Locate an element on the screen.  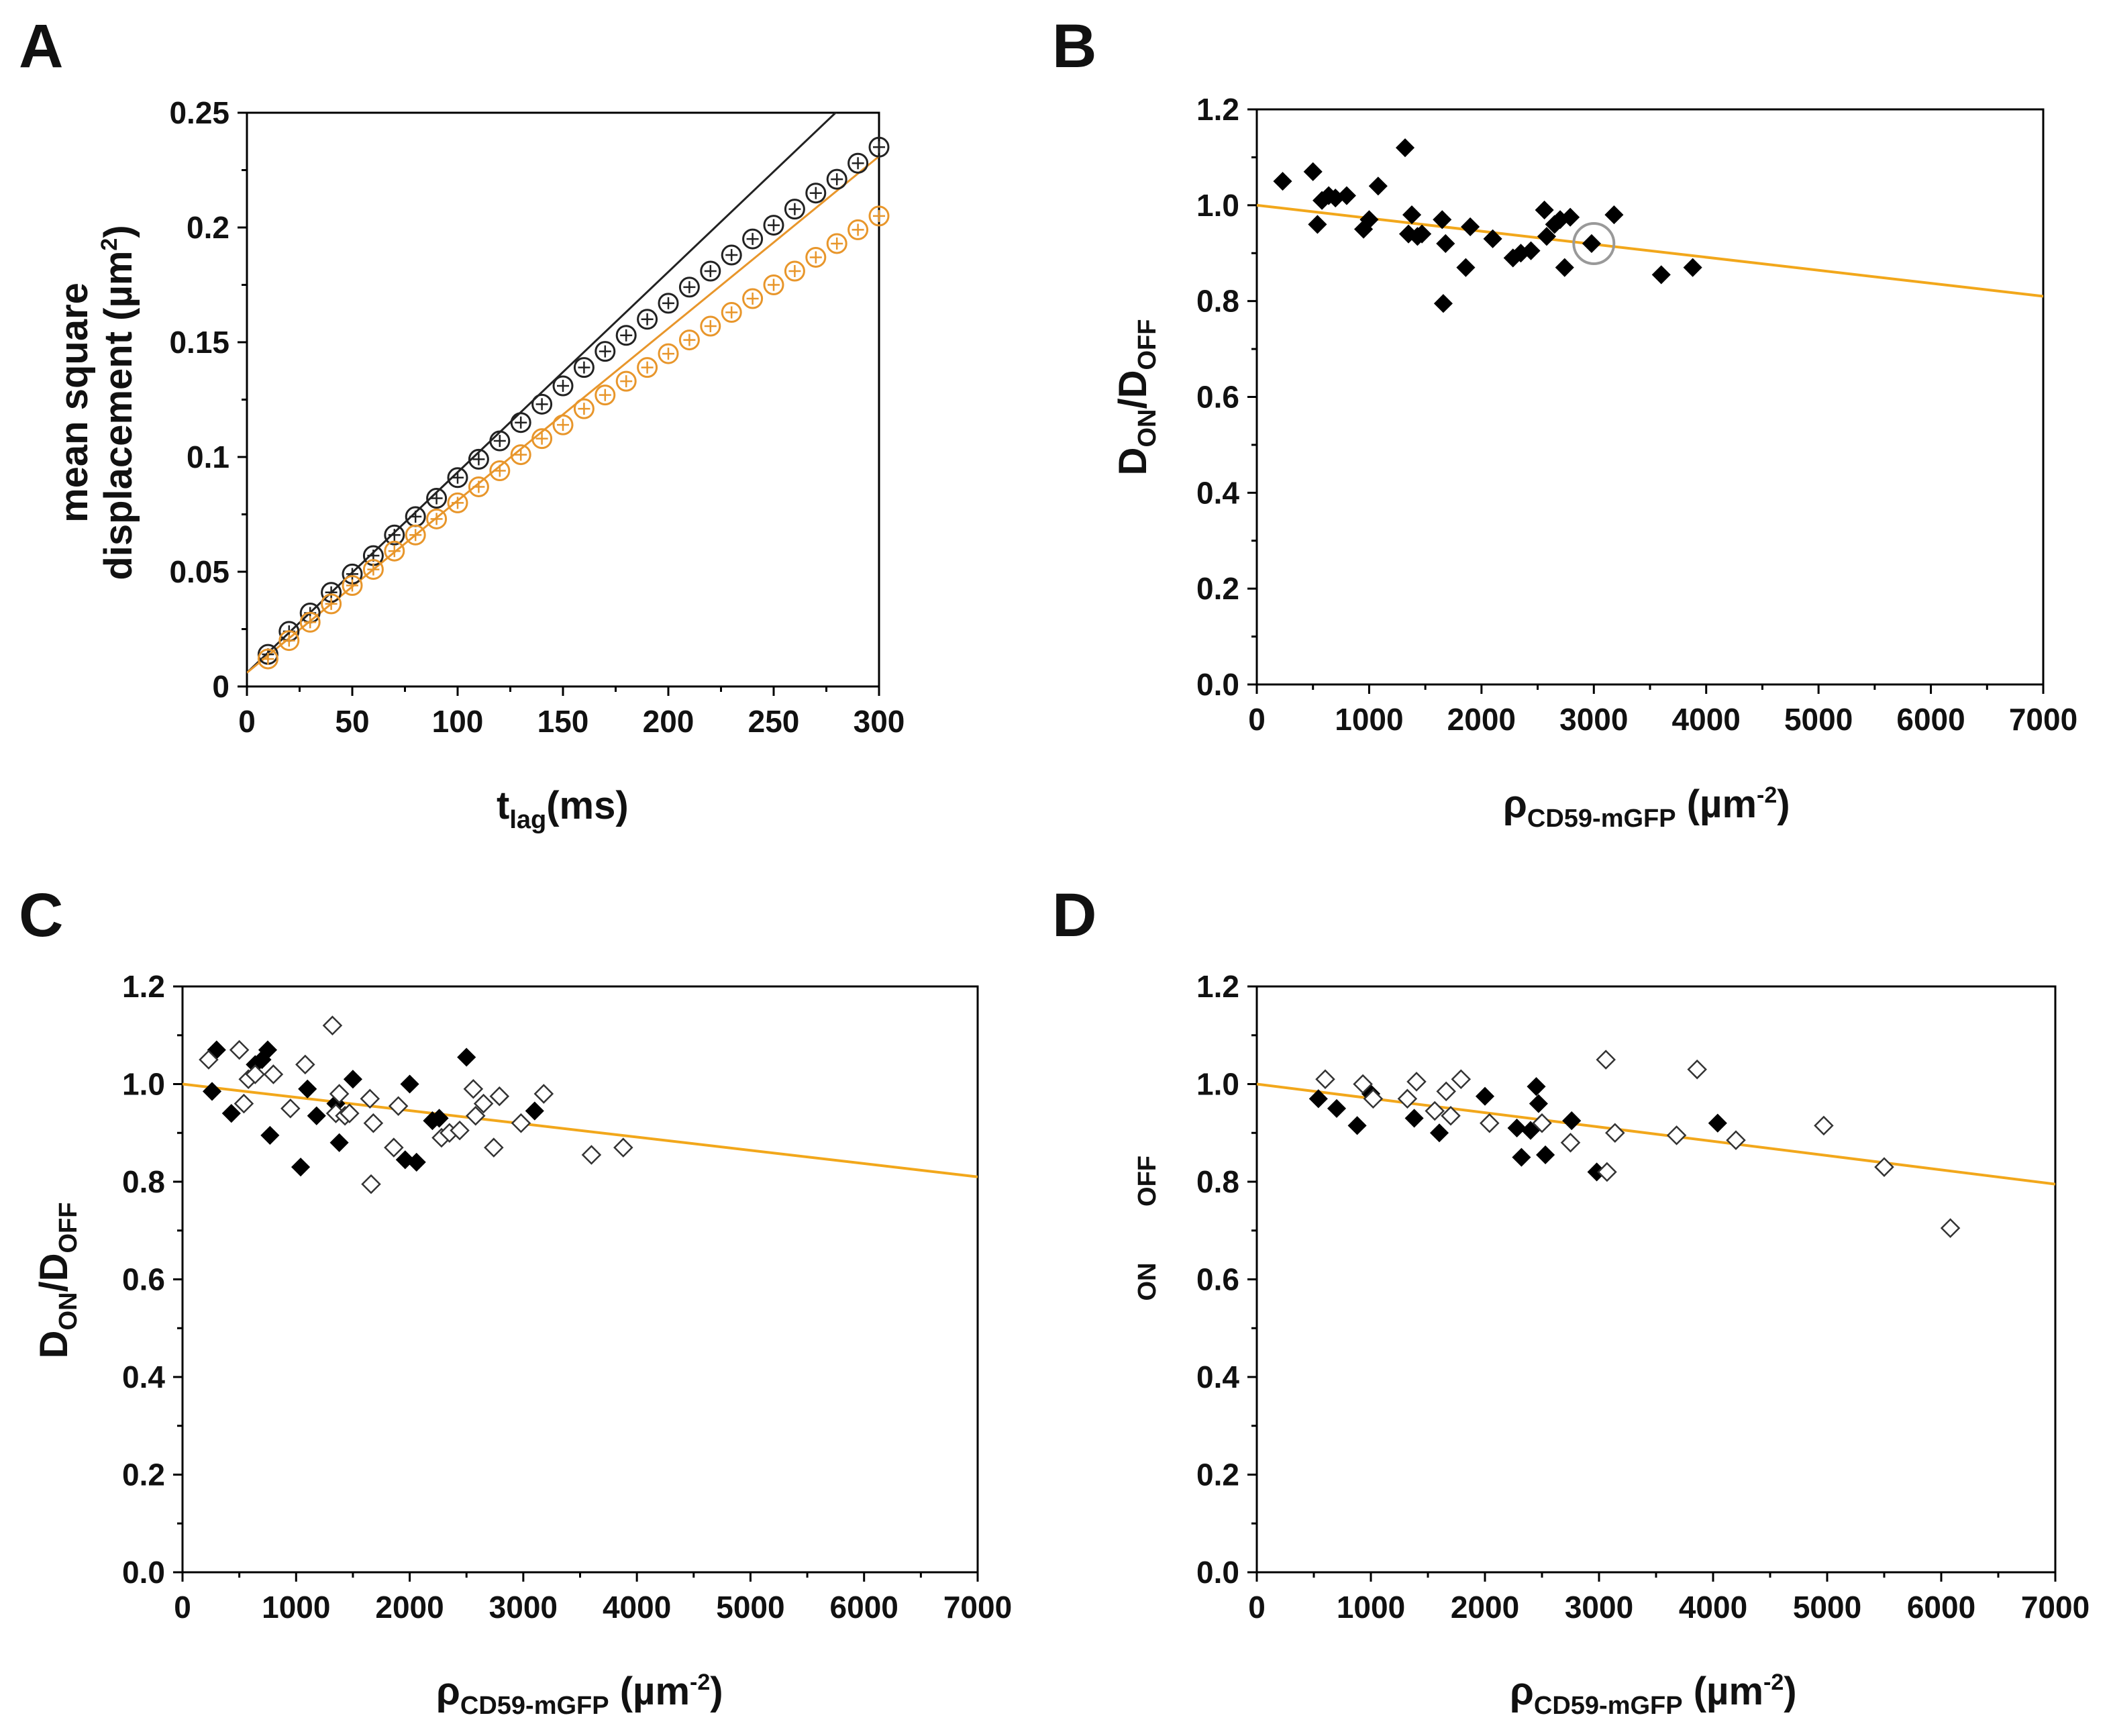
y-tick-label-d-5: 1.0 is located at coordinates (1217, 1084).